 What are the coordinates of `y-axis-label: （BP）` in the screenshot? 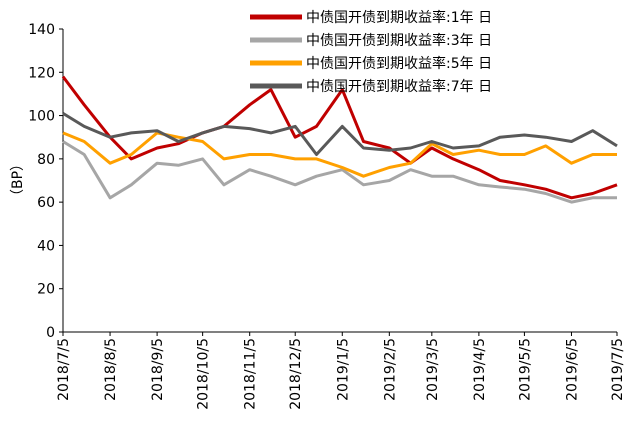 It's located at (18, 180).